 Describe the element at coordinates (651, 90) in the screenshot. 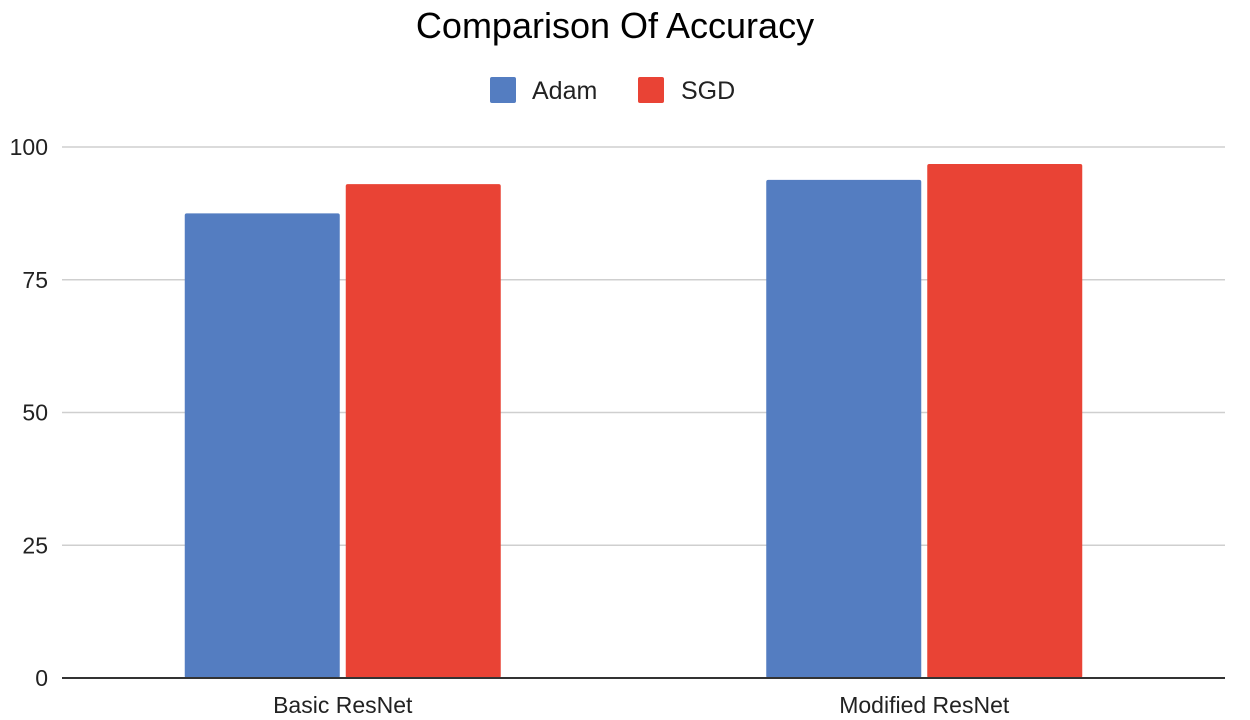

I see `legend-swatch-sgd` at that location.